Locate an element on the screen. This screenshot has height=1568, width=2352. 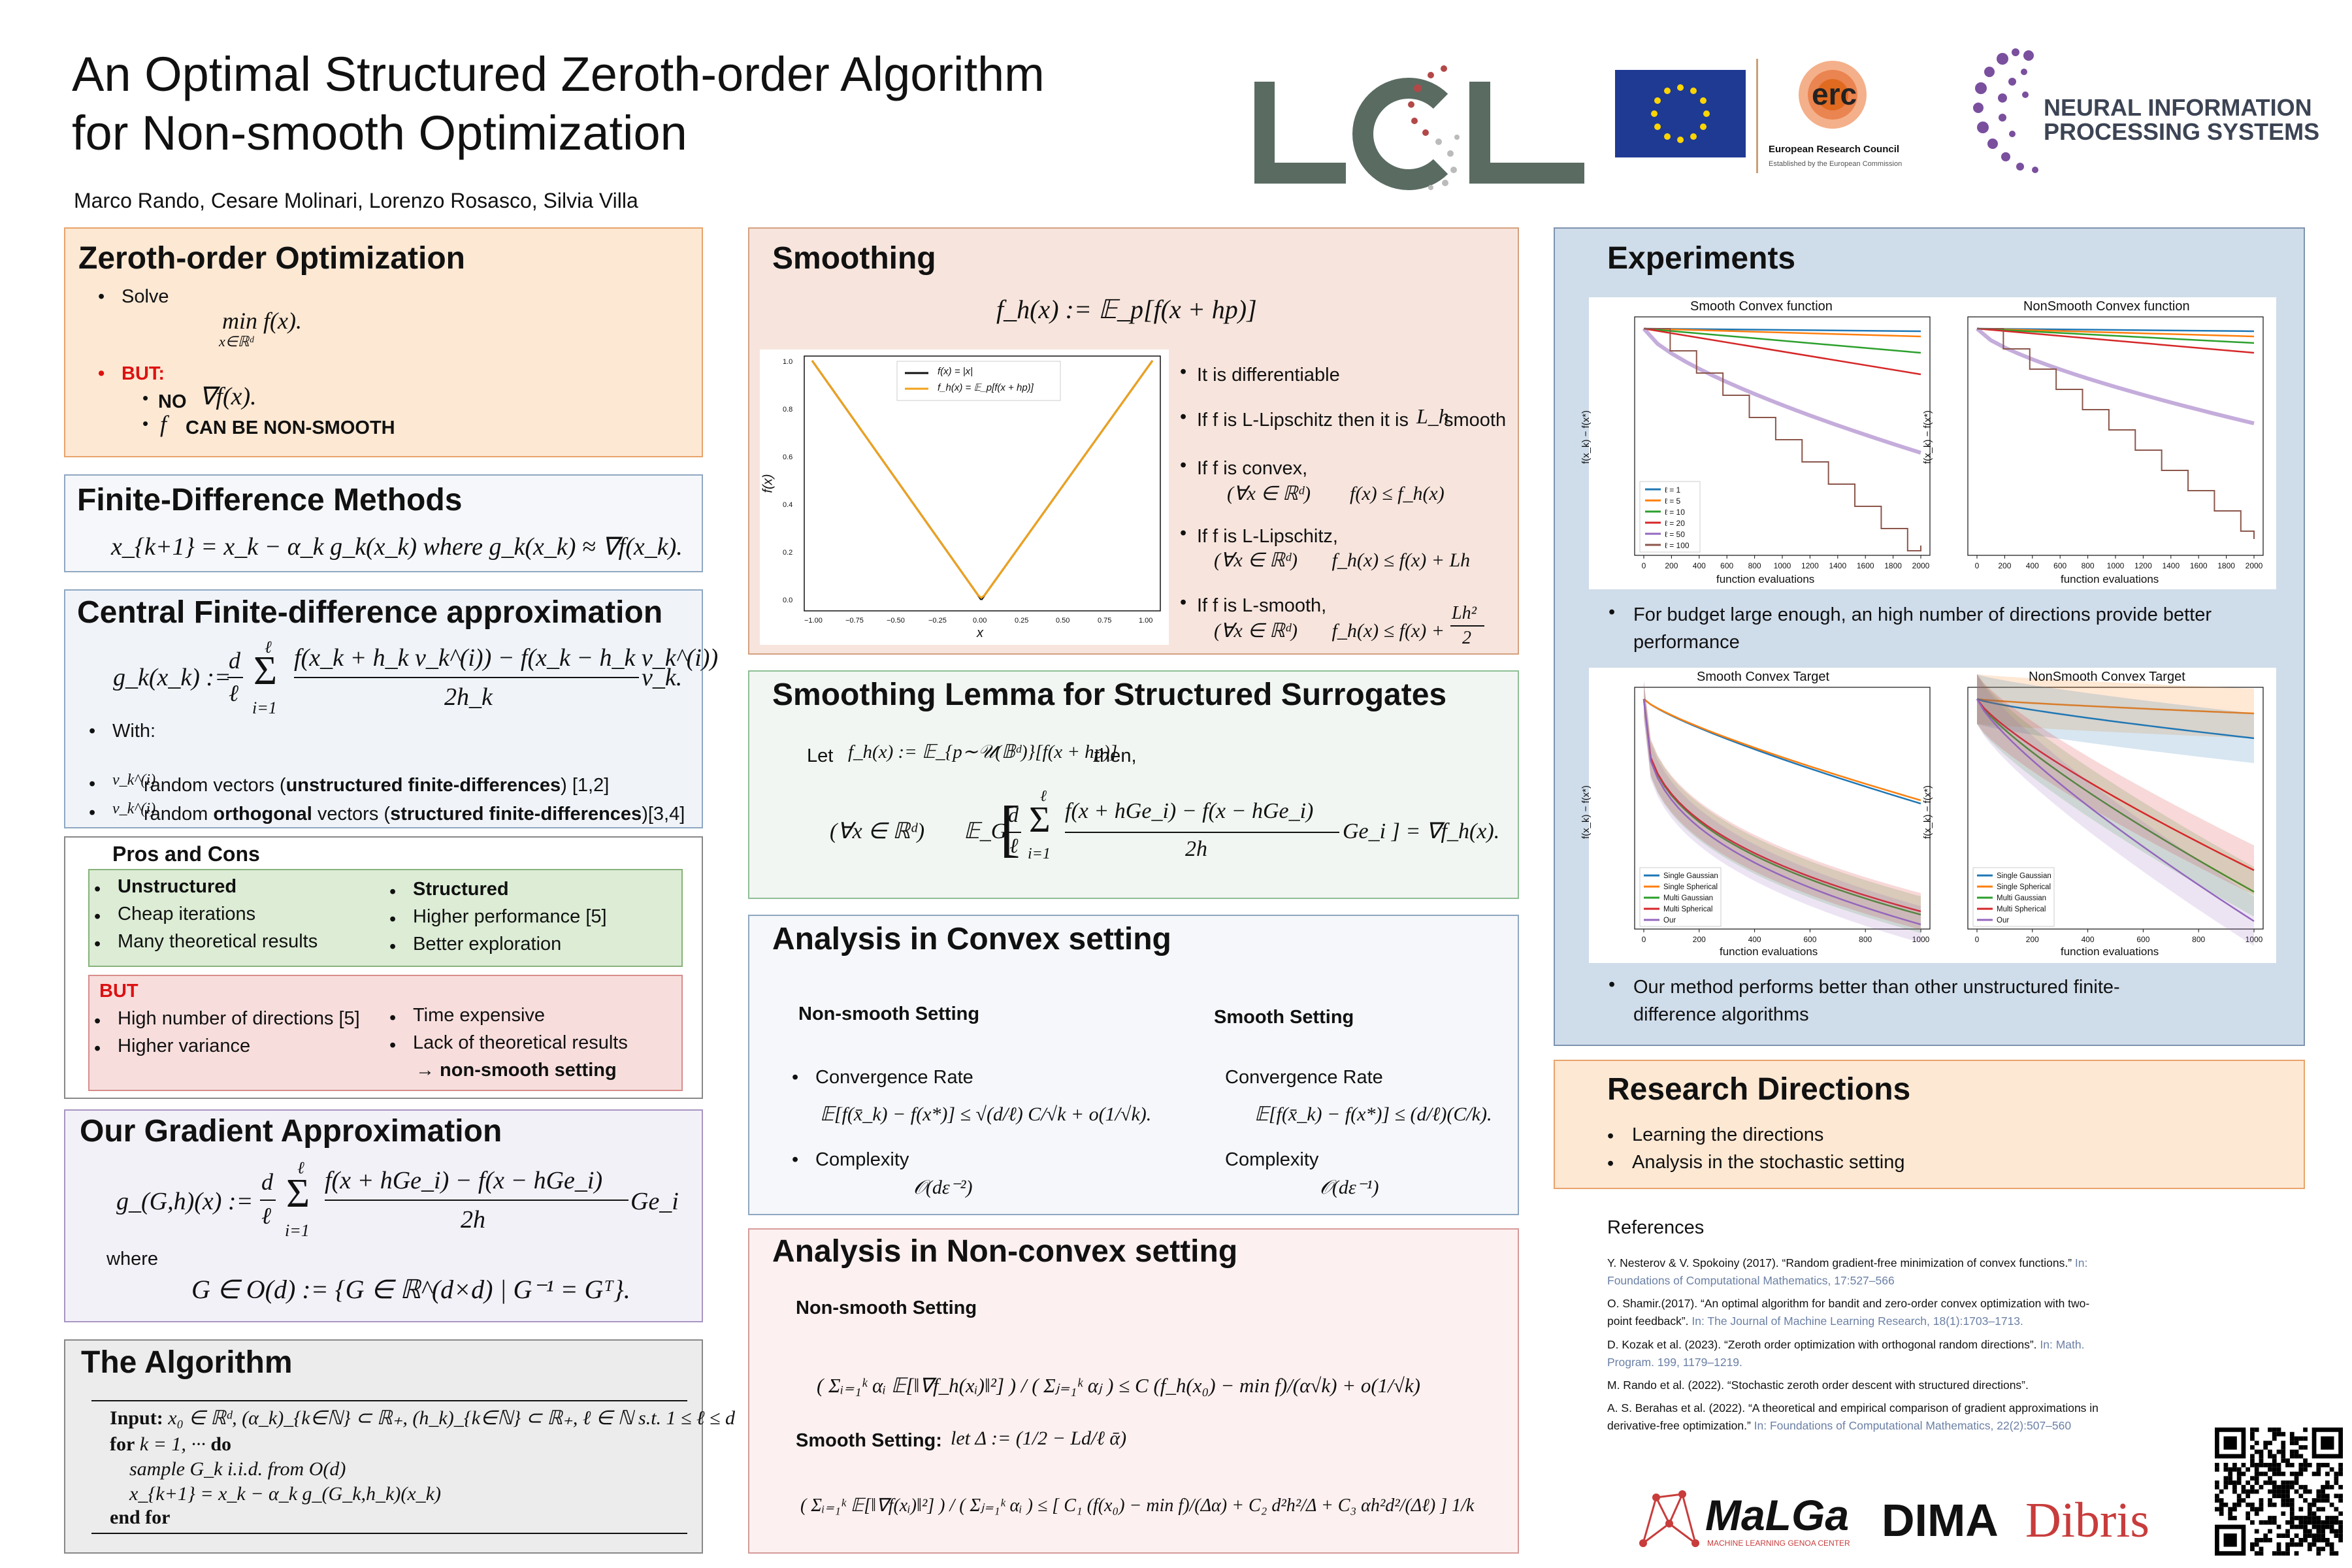
zeroth-problem: min f(x). is located at coordinates (262, 321).